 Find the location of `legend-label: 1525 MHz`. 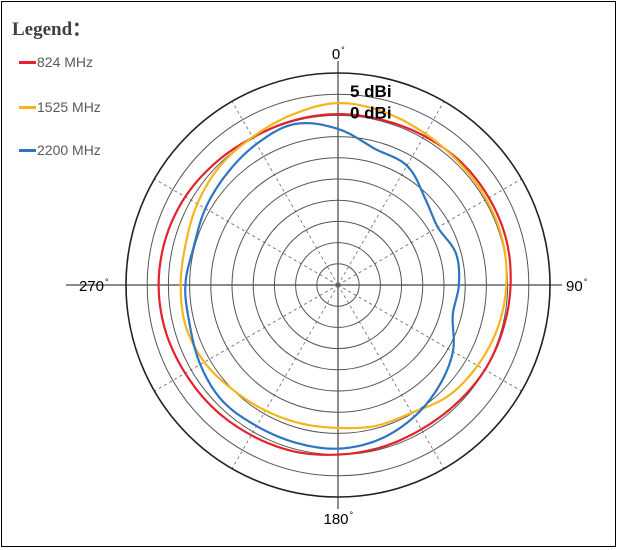

legend-label: 1525 MHz is located at coordinates (69, 107).